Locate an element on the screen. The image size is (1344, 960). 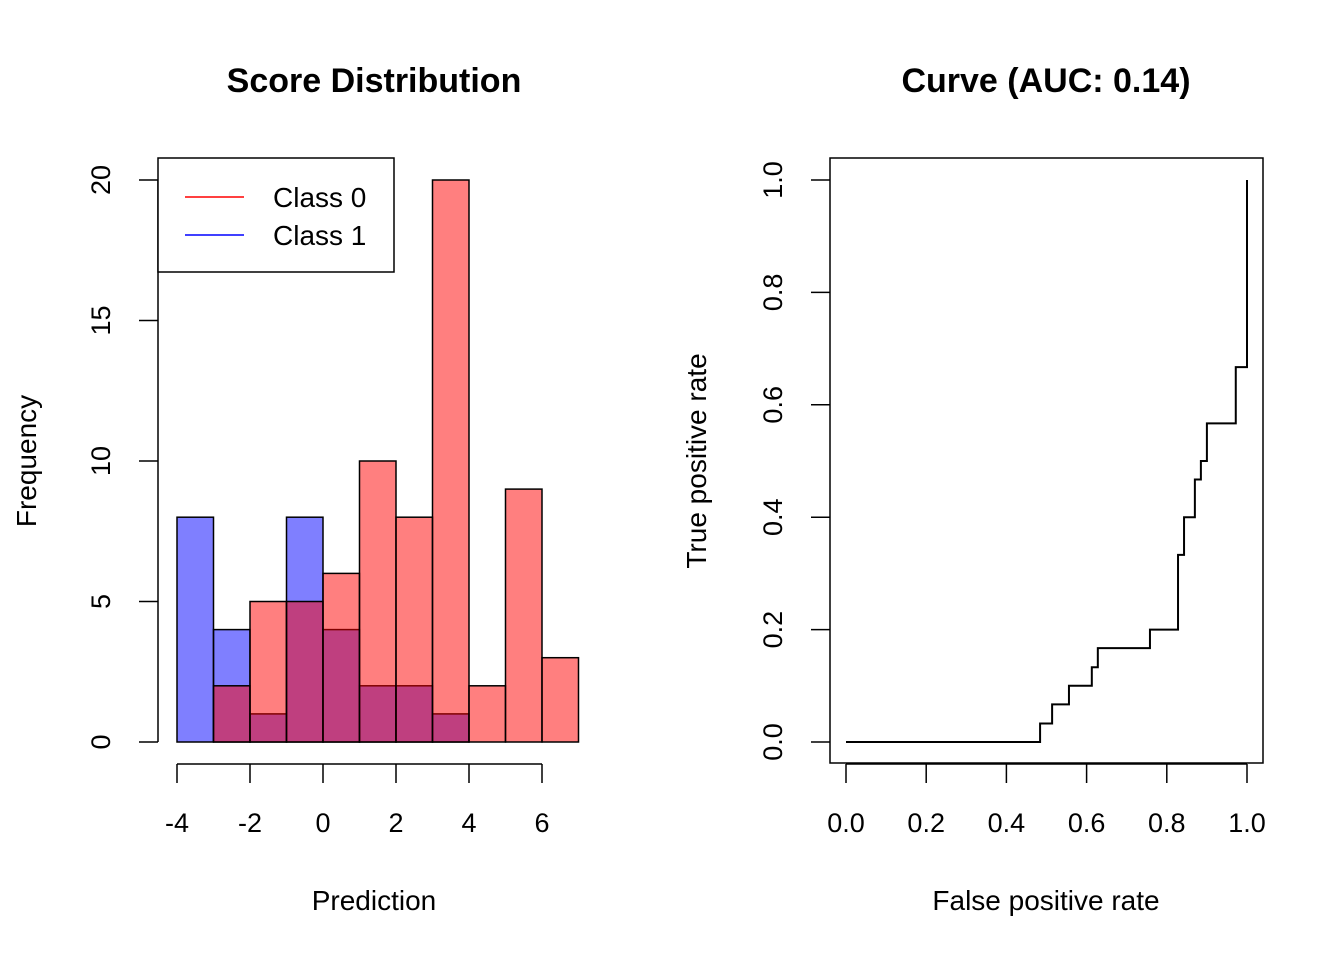
roc-x-tick-label: 0.4 is located at coordinates (1007, 823).